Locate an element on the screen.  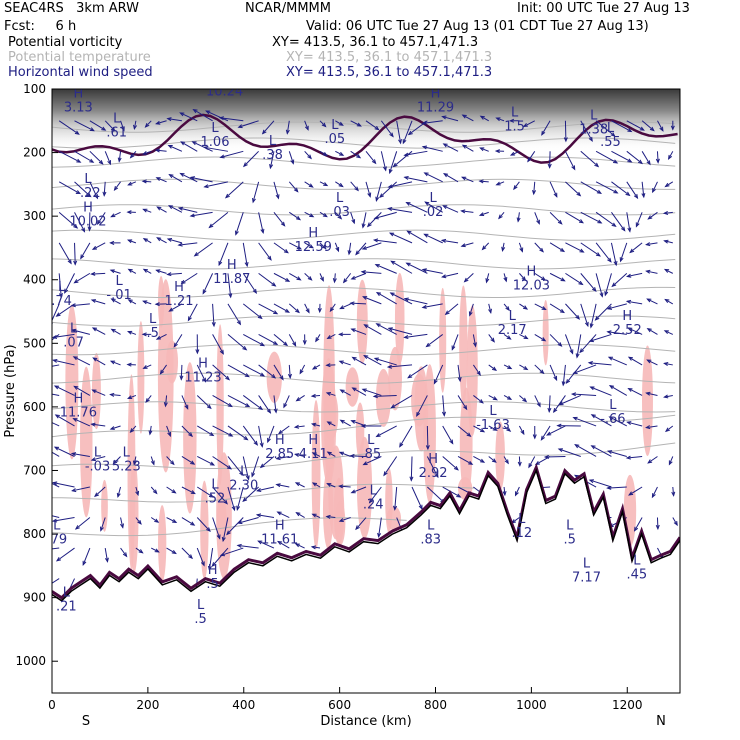
extremum-label: H2.92 is located at coordinates (433, 466).